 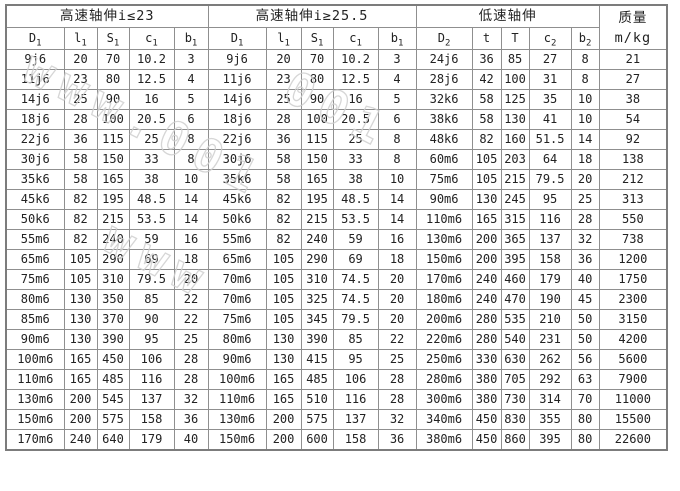 What do you see at coordinates (355, 119) in the screenshot?
I see `cell: 20.5` at bounding box center [355, 119].